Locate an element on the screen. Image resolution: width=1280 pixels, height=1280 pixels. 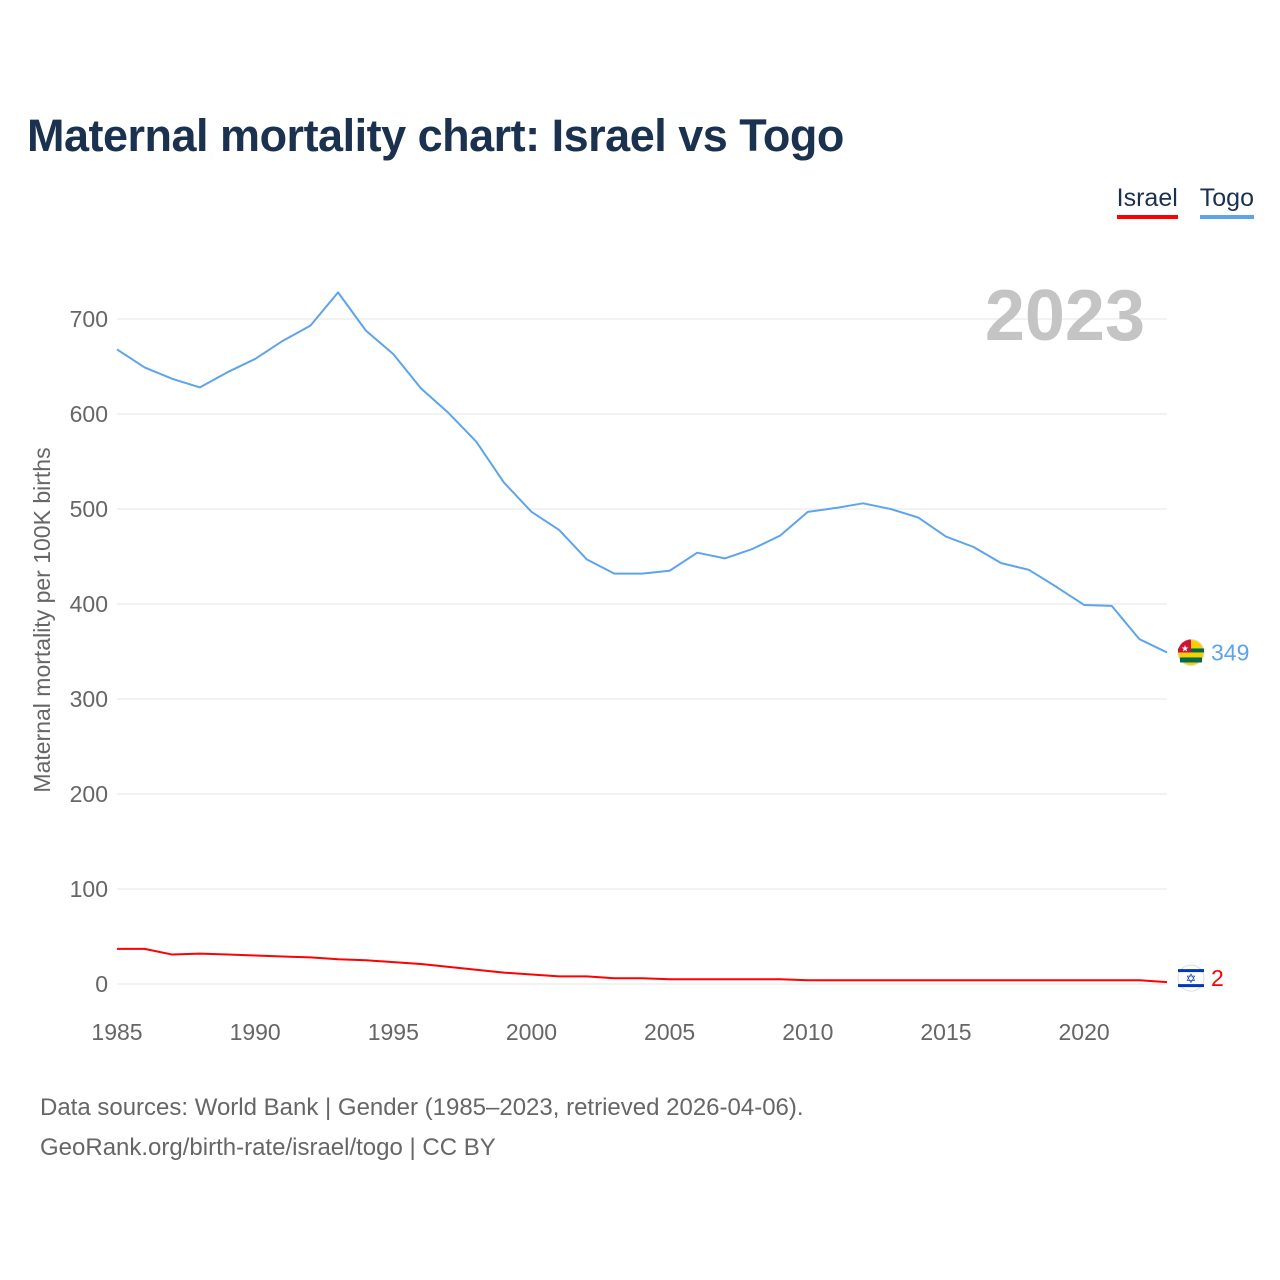
y-tick-label: 400 is located at coordinates (89, 604).